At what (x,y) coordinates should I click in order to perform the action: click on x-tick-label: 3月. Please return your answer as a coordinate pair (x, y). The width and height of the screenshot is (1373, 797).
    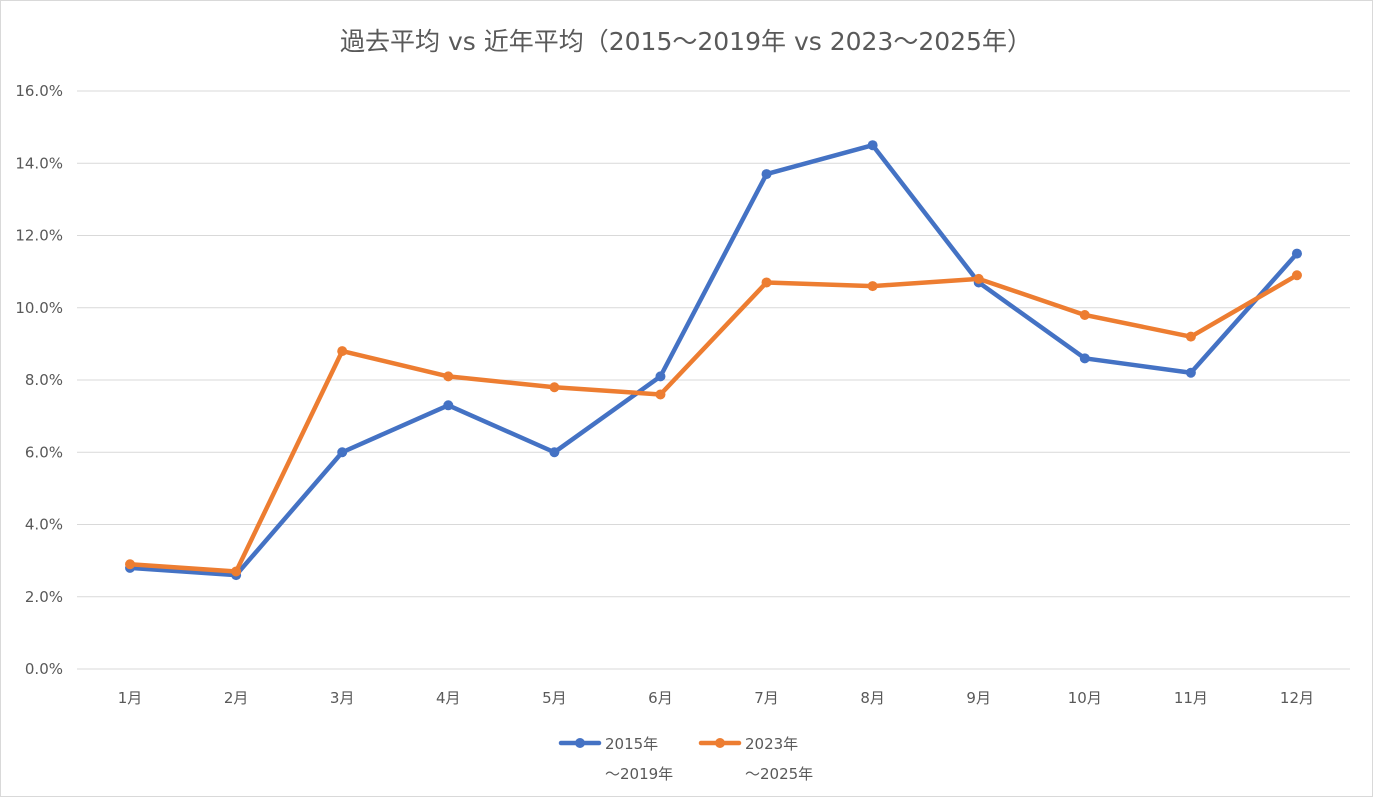
    Looking at the image, I should click on (342, 698).